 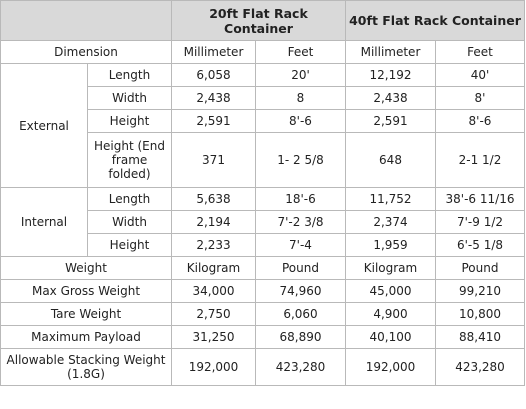 I want to click on row-label: Allowable Stacking Weight (1.8G), so click(x=86, y=367).